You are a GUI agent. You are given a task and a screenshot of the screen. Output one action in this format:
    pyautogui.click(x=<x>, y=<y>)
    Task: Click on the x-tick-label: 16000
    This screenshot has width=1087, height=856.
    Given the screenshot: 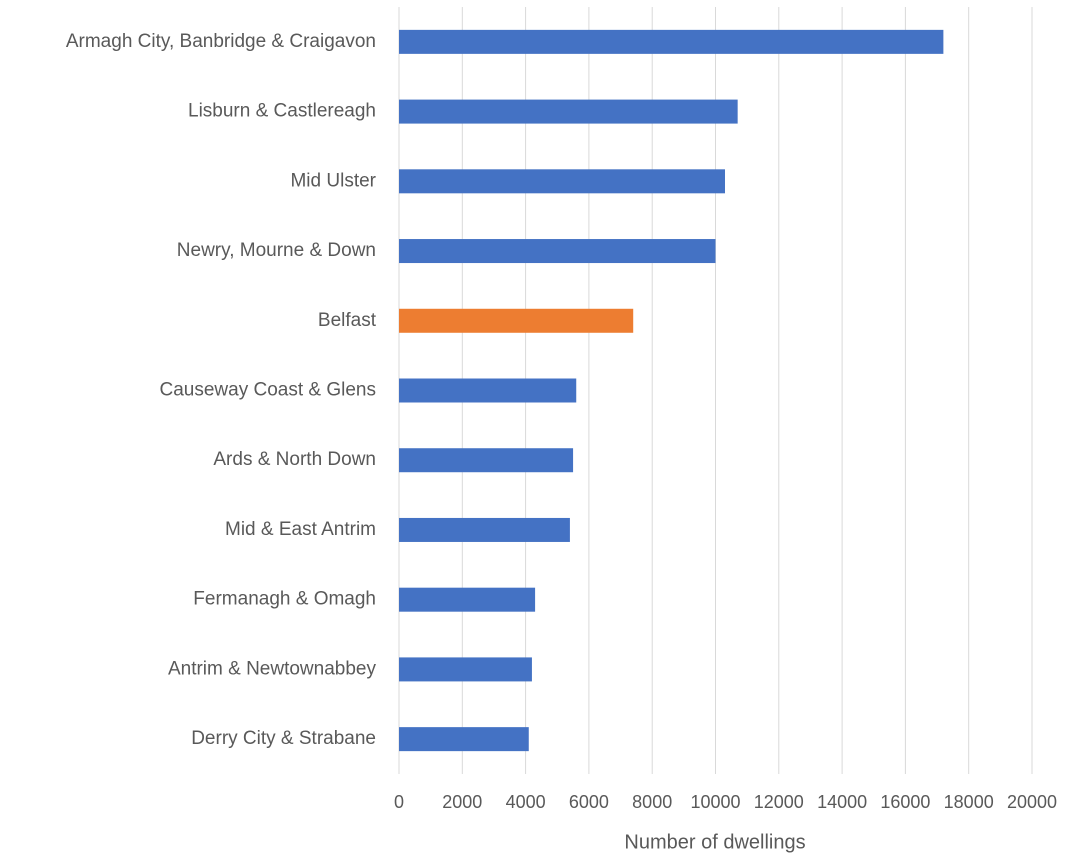 What is the action you would take?
    pyautogui.click(x=905, y=802)
    